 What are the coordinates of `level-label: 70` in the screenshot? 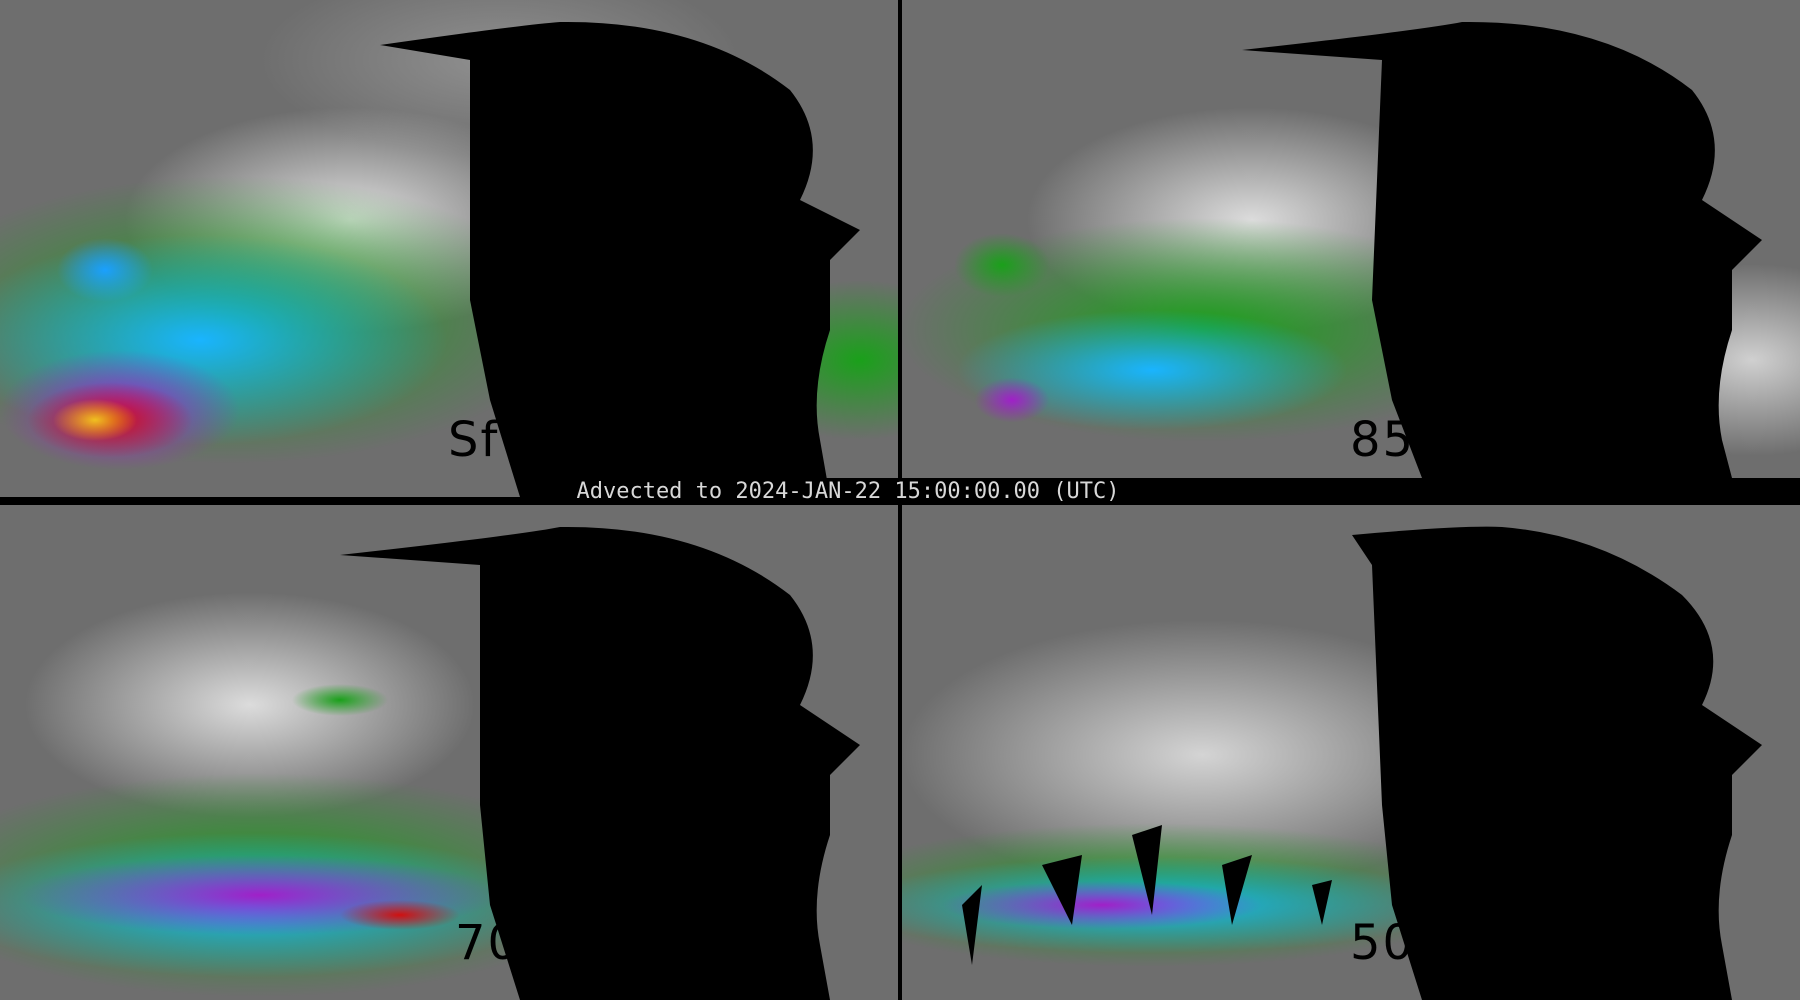 It's located at (488, 943).